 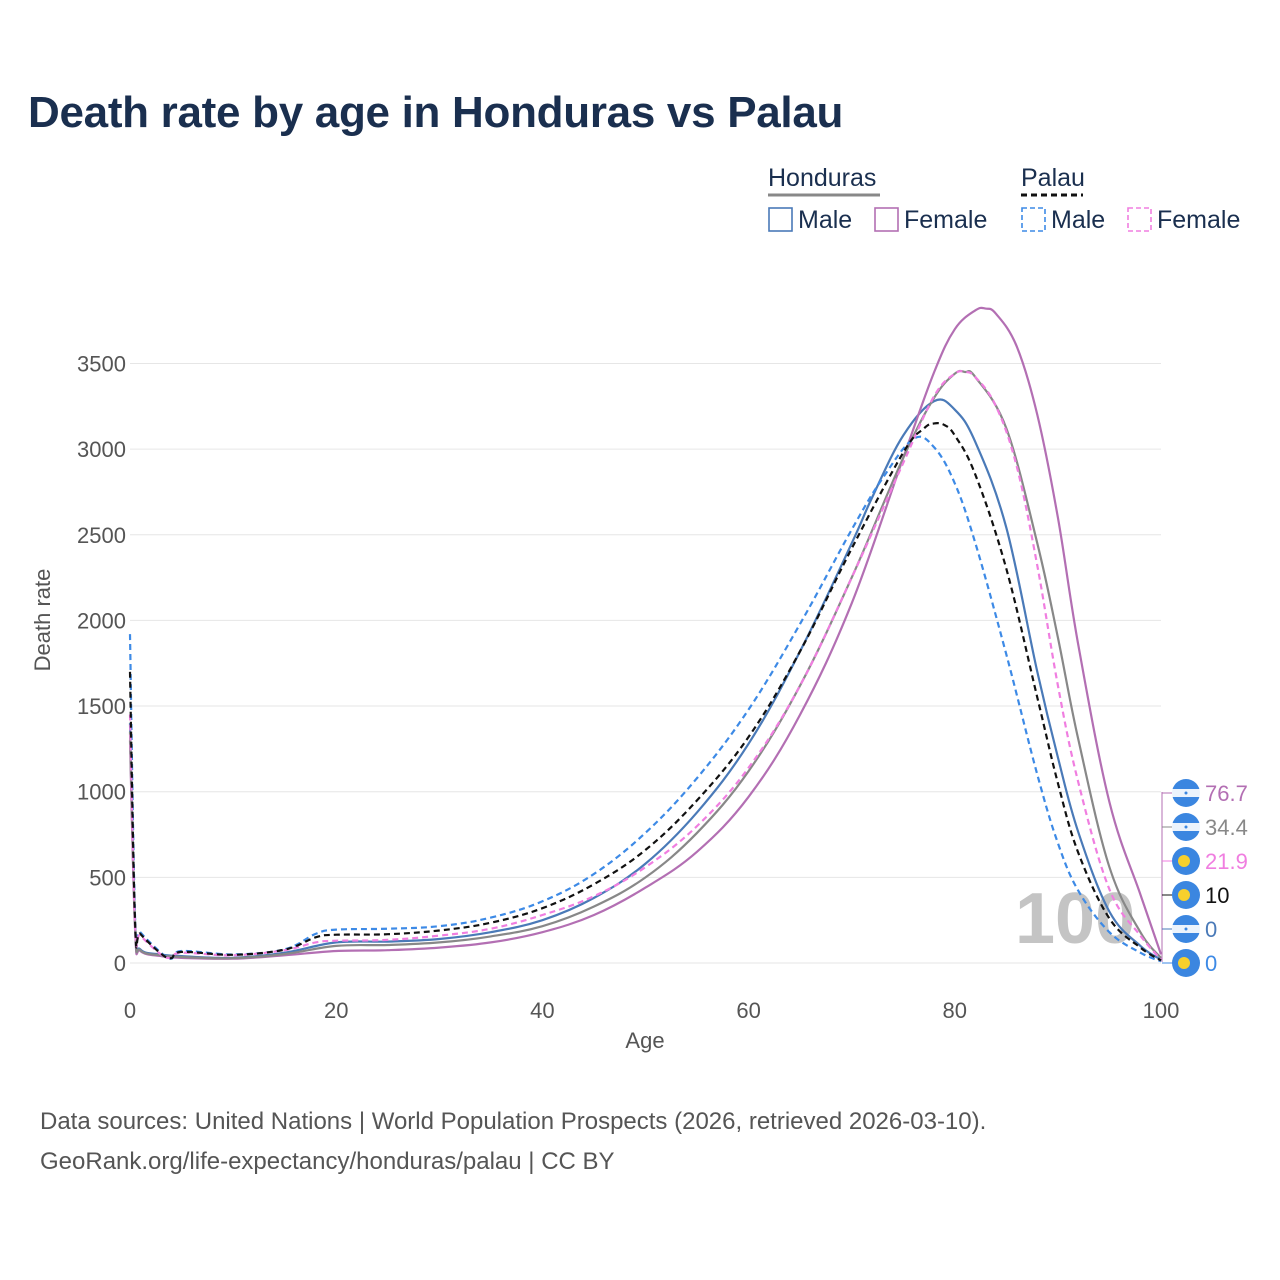 I want to click on legend: Honduras Male Female Palau Male Female, so click(x=1004, y=199).